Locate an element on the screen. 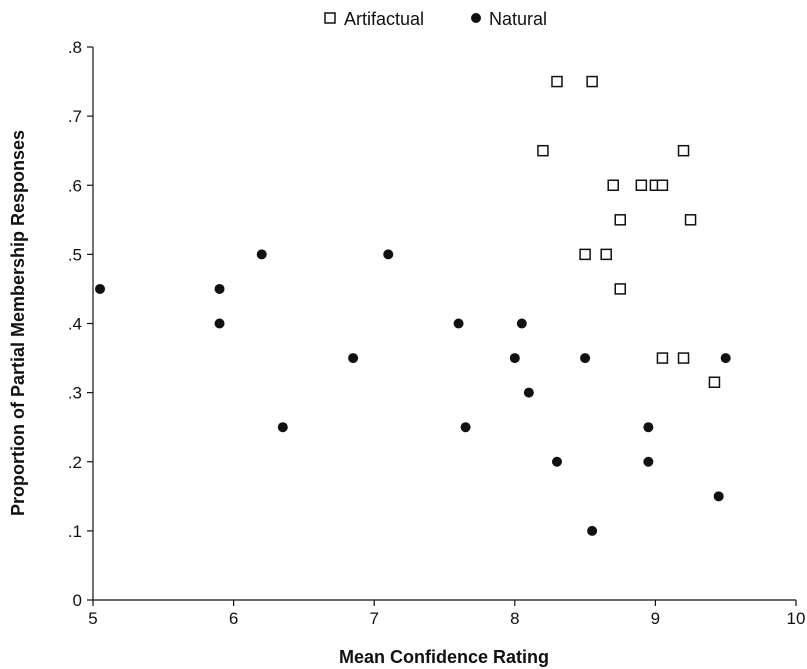 The image size is (807, 669). x-ticks: 5 6 7 8 9 10 is located at coordinates (446, 614).